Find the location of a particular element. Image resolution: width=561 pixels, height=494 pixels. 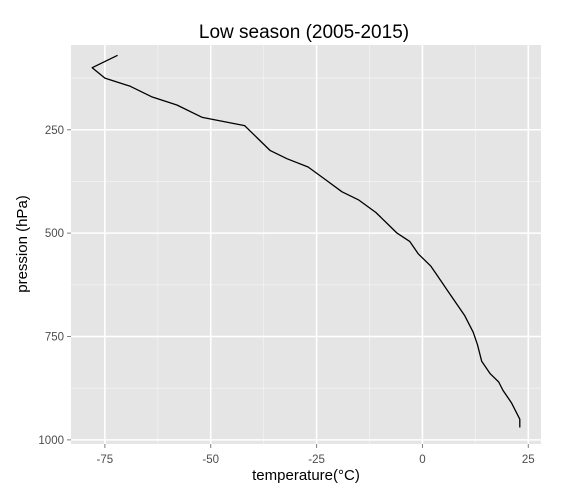

y-tick-label: 1000 is located at coordinates (51, 441).